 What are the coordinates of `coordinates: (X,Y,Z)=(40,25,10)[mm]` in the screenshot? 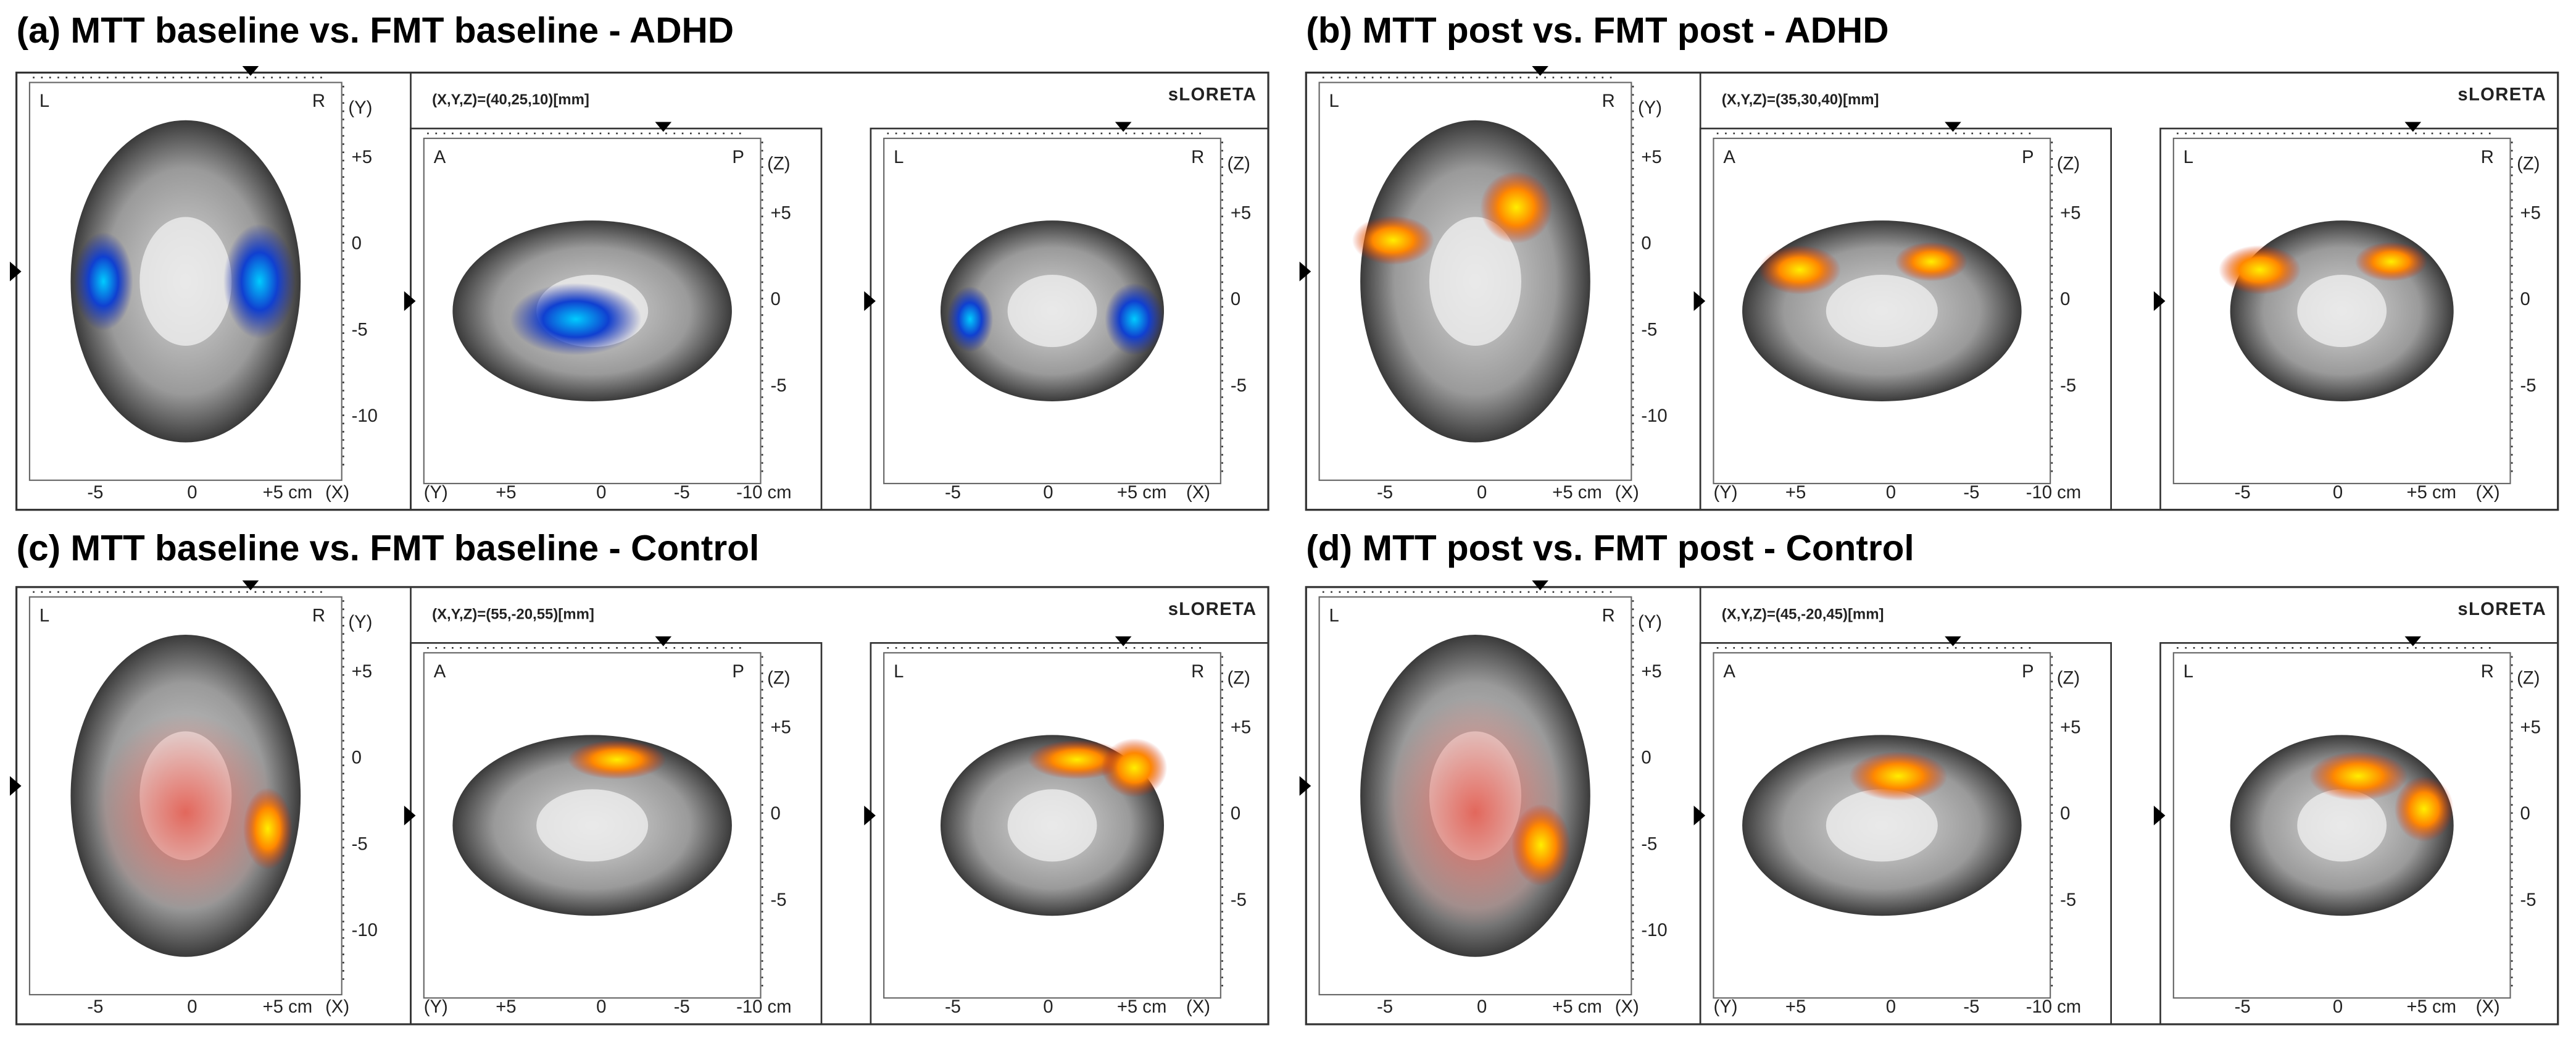 It's located at (510, 99).